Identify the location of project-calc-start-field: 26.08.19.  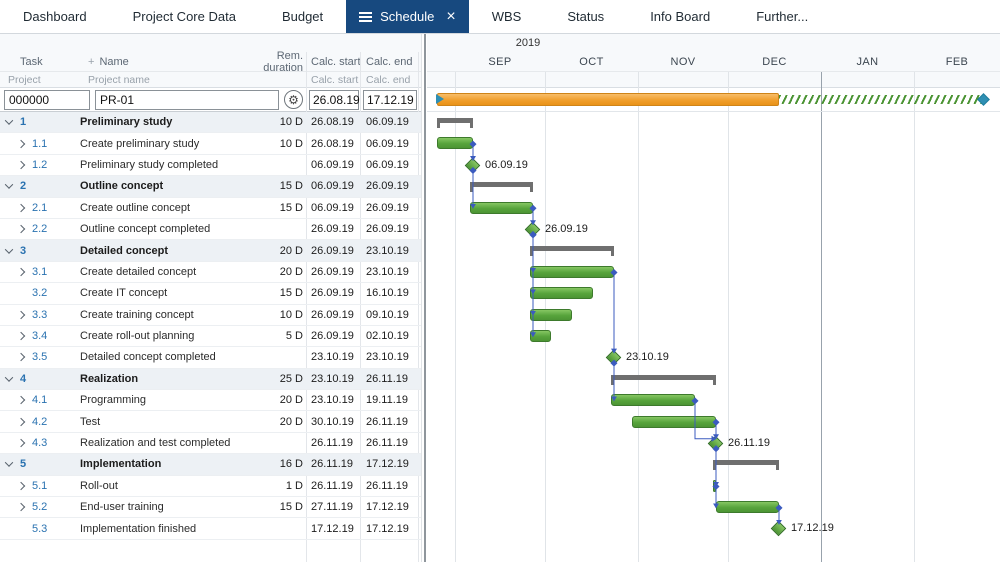
(334, 99).